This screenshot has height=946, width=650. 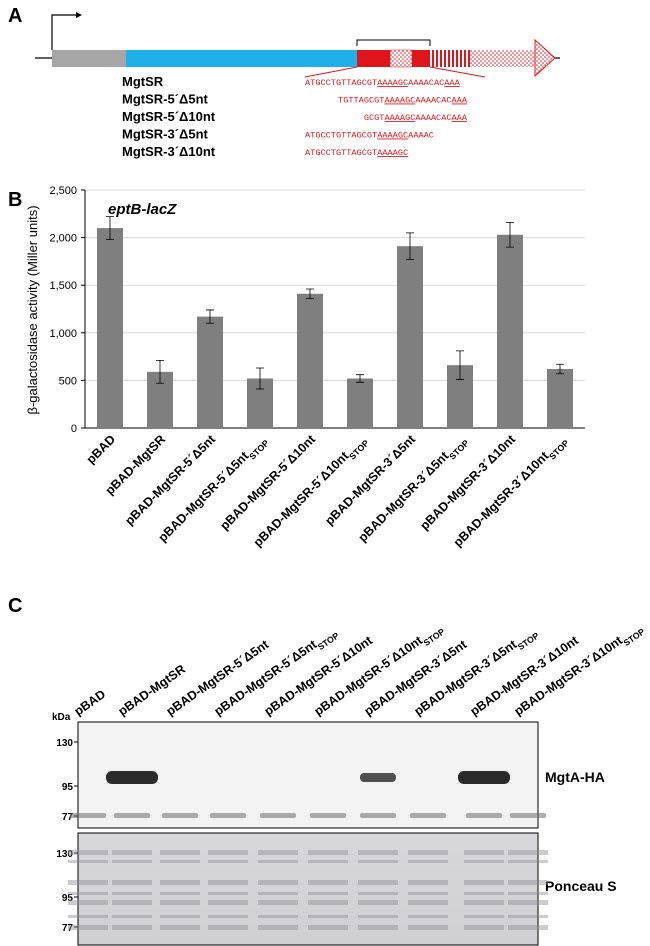 What do you see at coordinates (297, 45) in the screenshot?
I see `gene-diagram` at bounding box center [297, 45].